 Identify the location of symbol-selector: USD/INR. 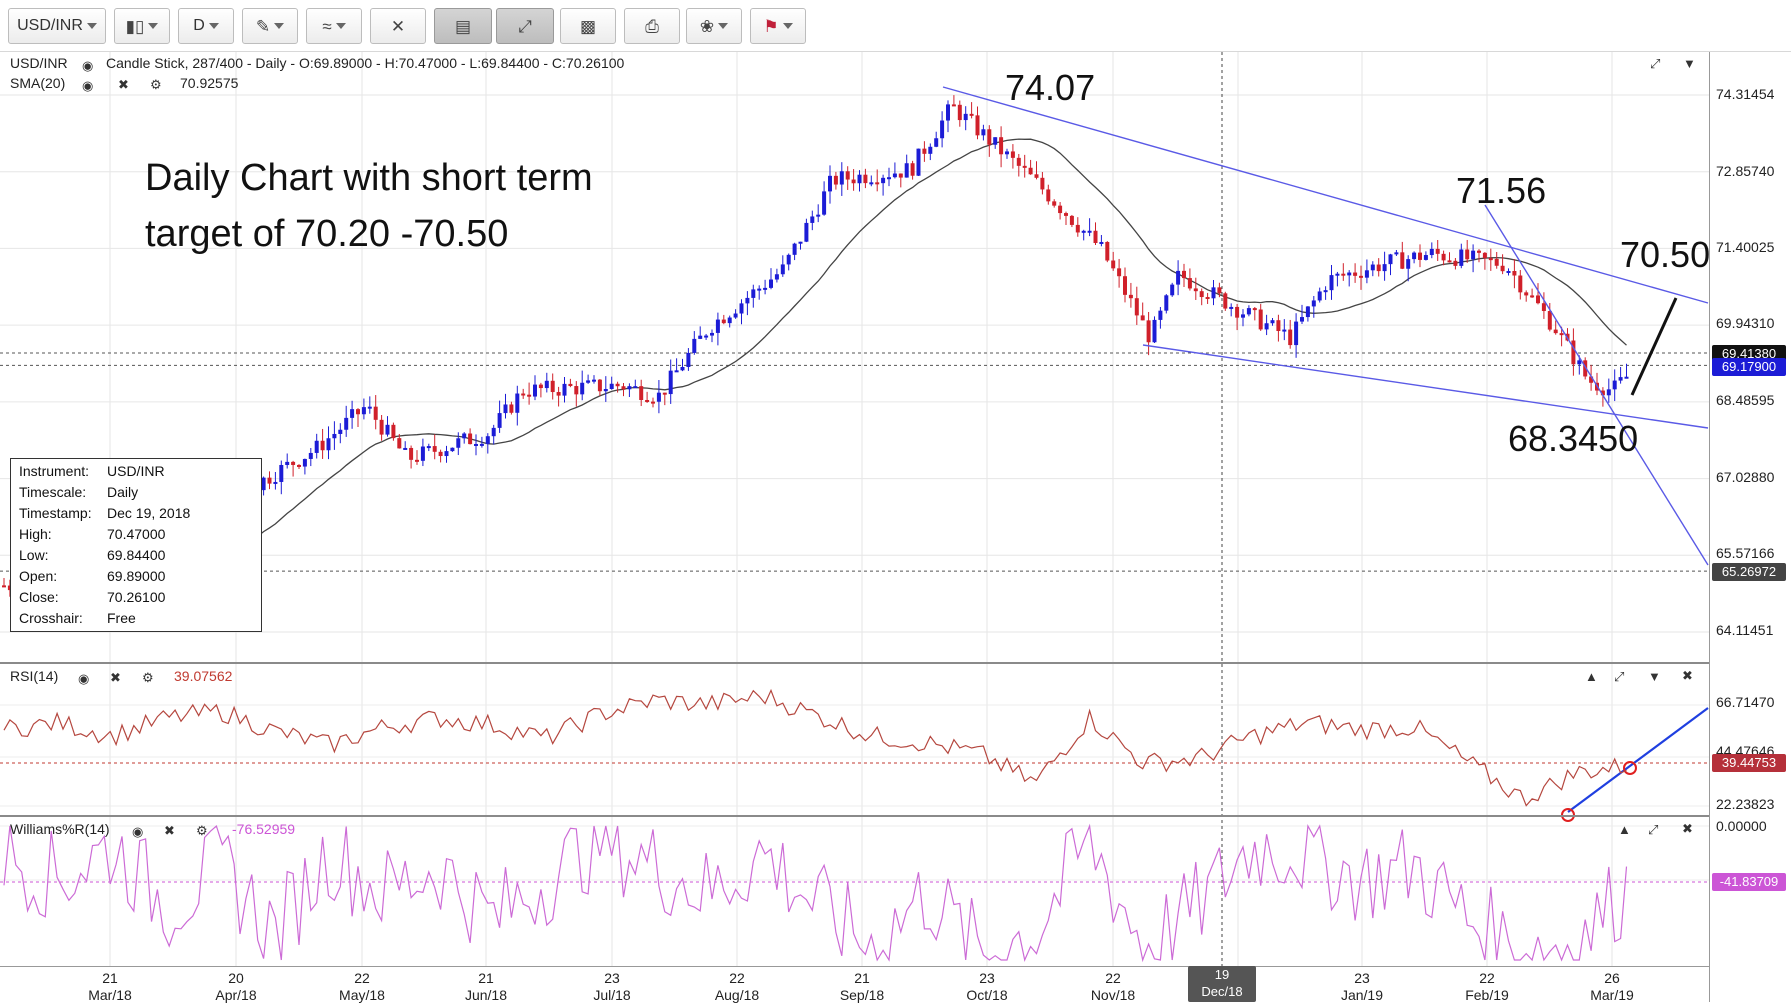
(57, 26).